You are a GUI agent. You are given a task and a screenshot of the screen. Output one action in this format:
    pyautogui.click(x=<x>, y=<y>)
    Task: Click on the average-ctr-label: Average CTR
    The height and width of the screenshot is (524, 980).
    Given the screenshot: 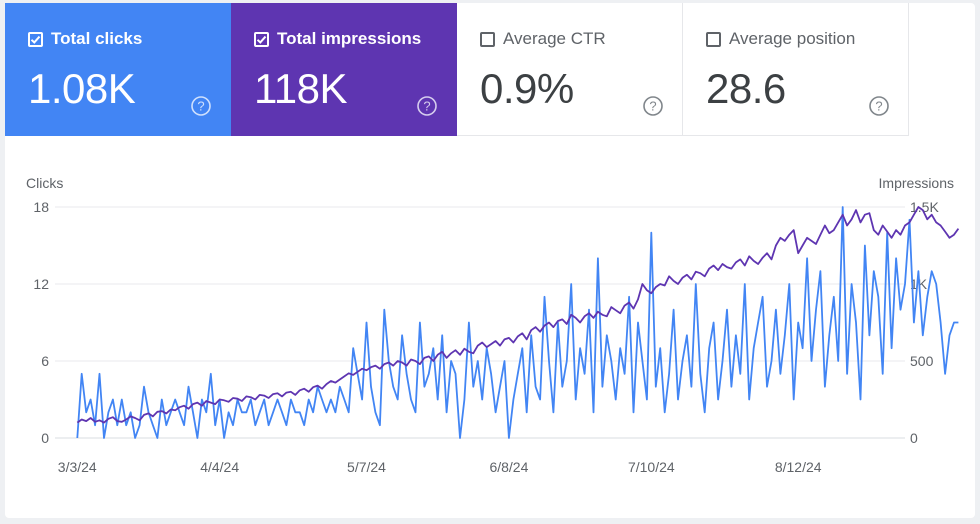 What is the action you would take?
    pyautogui.click(x=554, y=38)
    